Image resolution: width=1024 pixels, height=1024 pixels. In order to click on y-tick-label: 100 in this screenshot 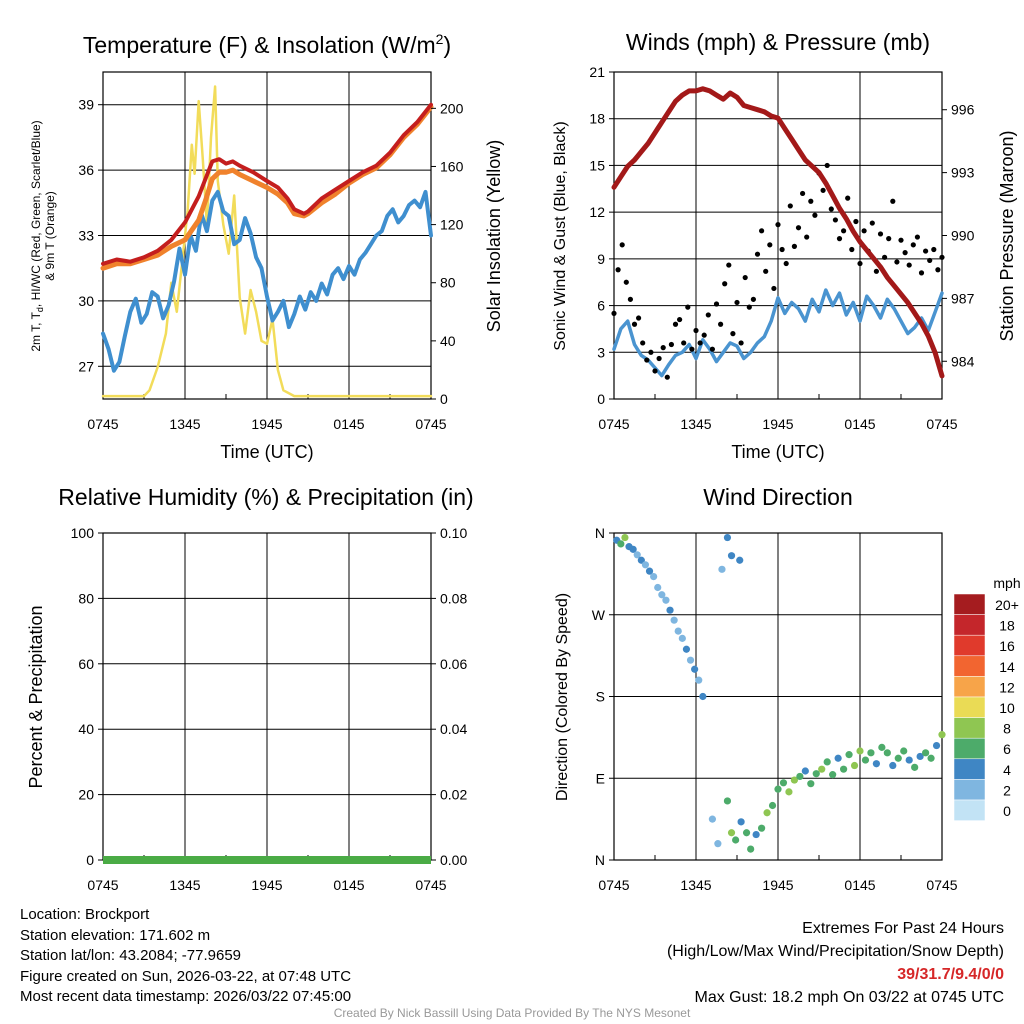, I will do `click(83, 533)`.